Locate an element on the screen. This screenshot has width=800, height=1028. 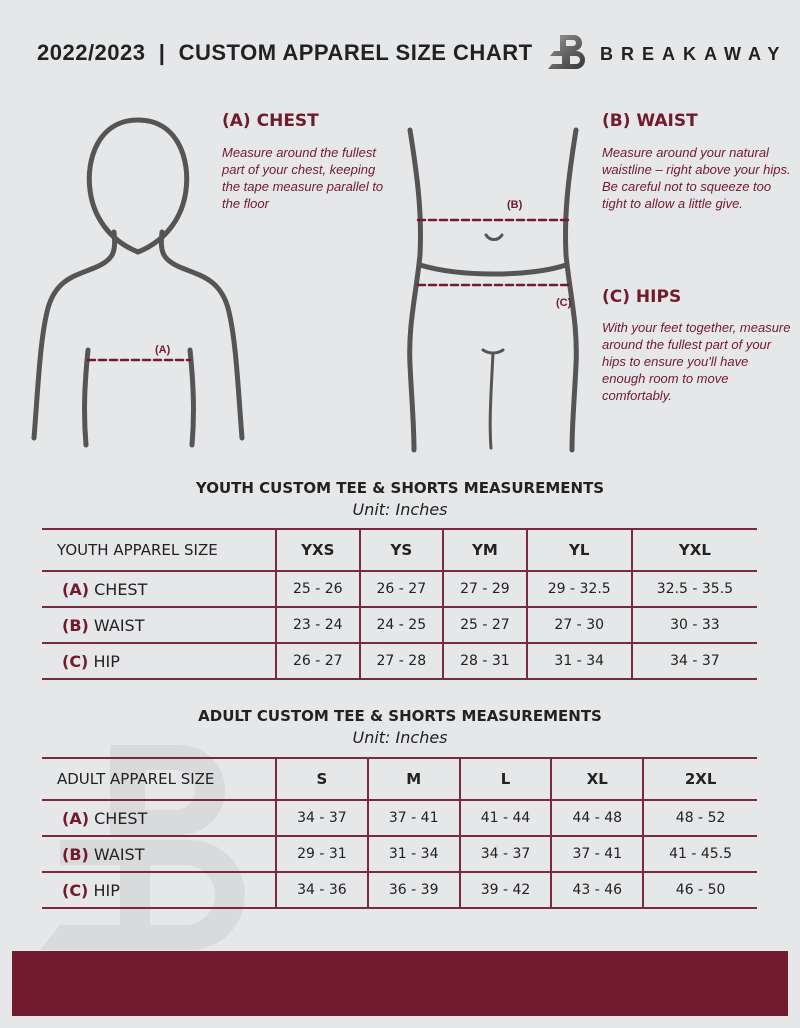
size-header: L is located at coordinates (505, 779).